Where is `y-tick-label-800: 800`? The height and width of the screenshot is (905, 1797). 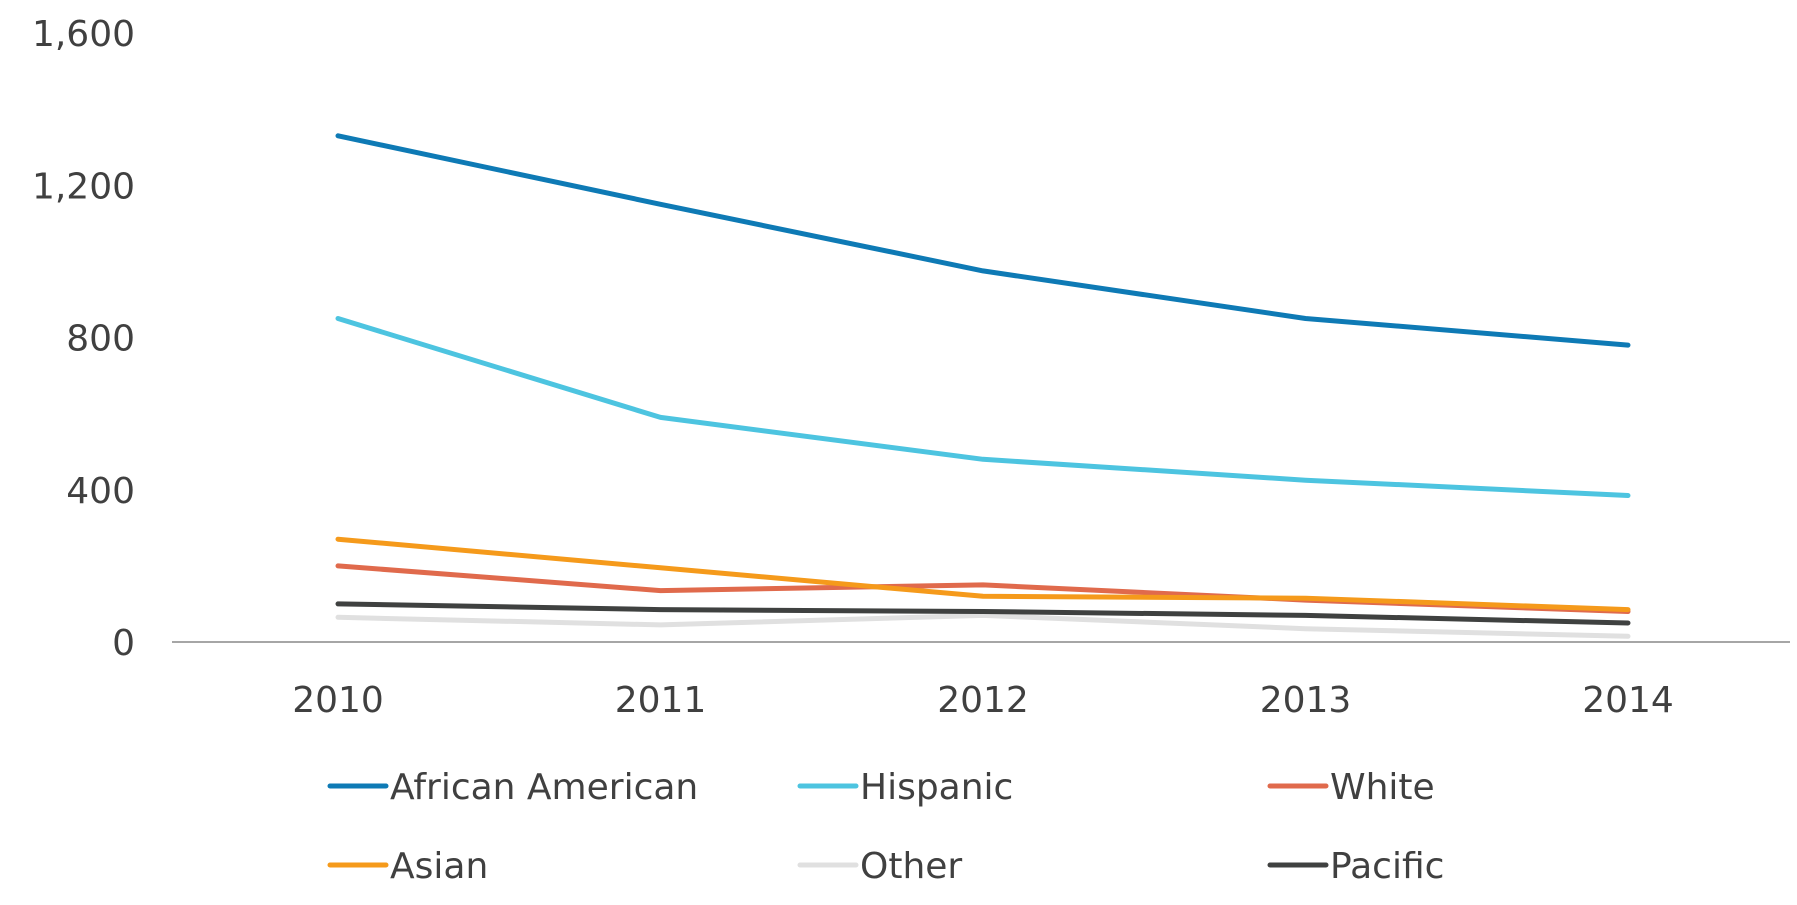 y-tick-label-800: 800 is located at coordinates (100, 339).